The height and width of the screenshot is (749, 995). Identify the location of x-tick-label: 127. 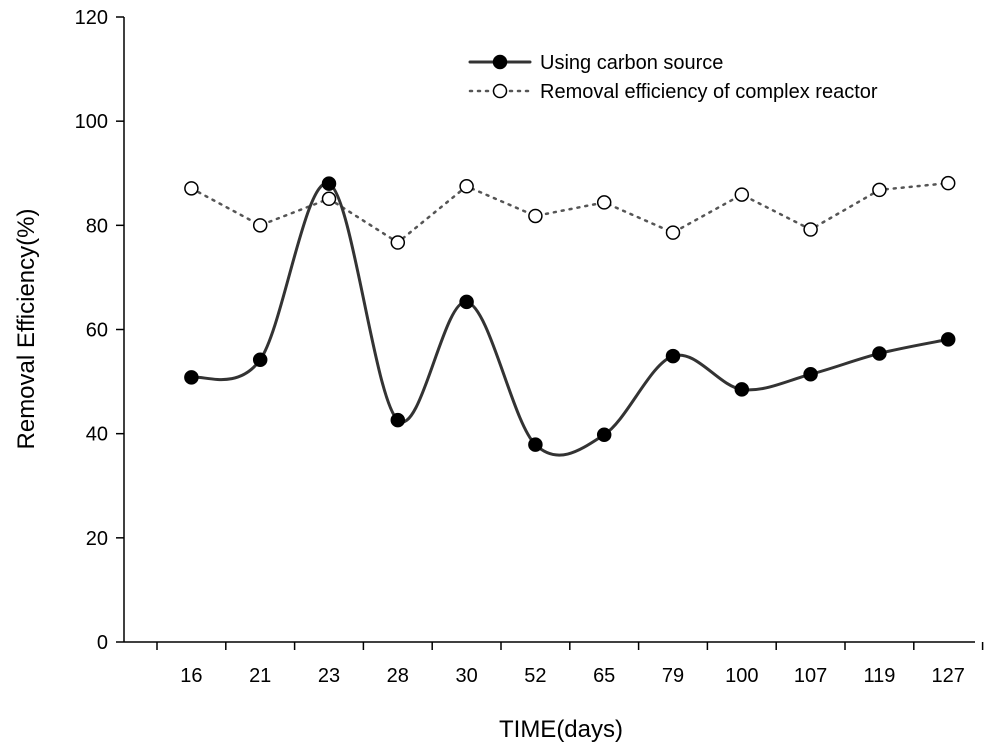
(948, 676).